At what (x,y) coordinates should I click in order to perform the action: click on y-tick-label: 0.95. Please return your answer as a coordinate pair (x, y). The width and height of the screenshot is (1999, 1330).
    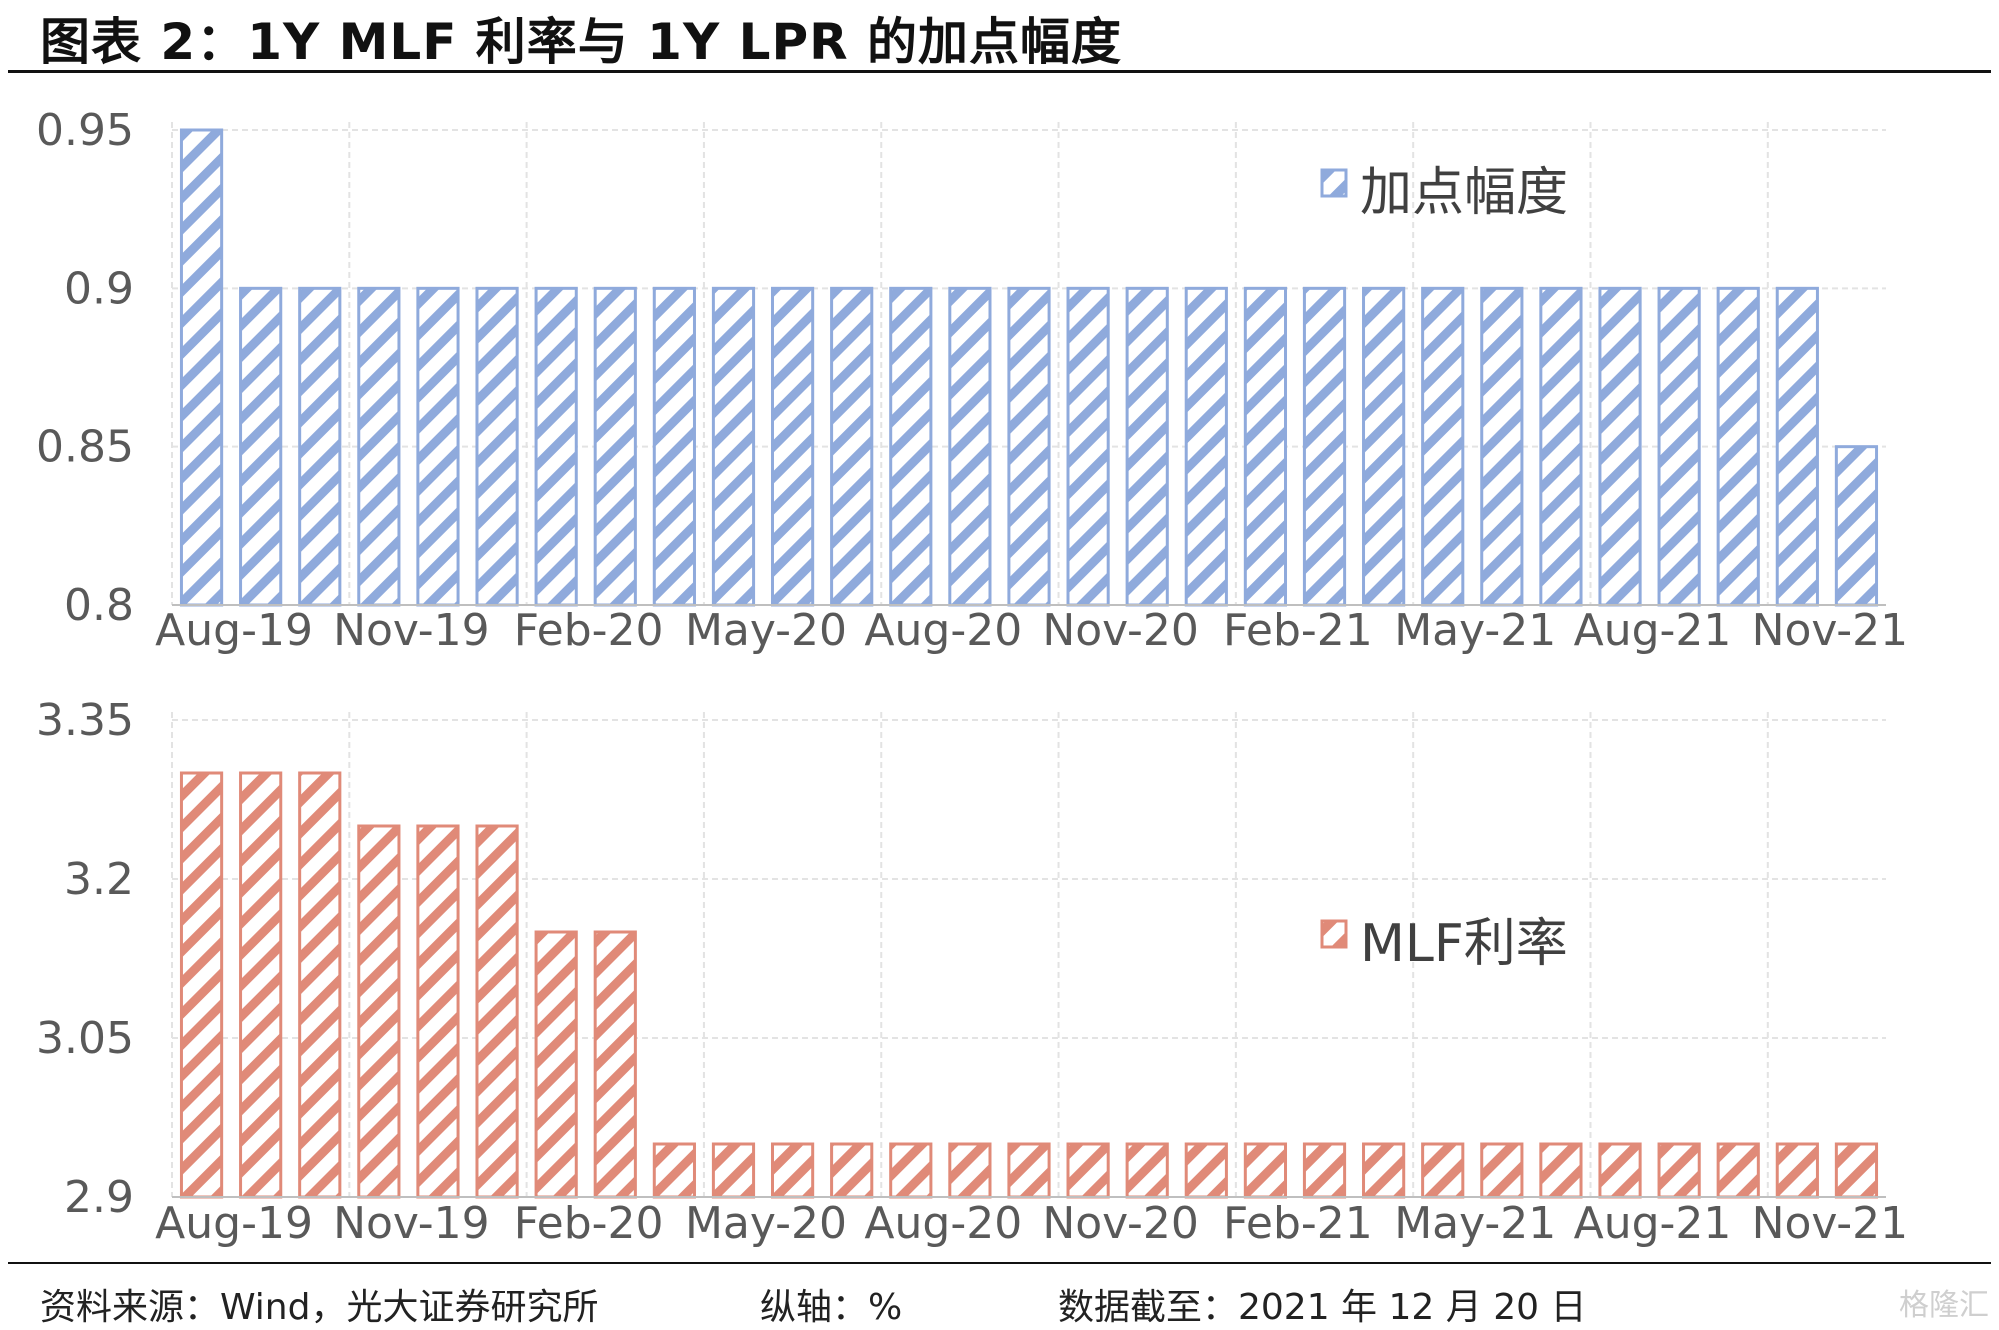
    Looking at the image, I should click on (85, 130).